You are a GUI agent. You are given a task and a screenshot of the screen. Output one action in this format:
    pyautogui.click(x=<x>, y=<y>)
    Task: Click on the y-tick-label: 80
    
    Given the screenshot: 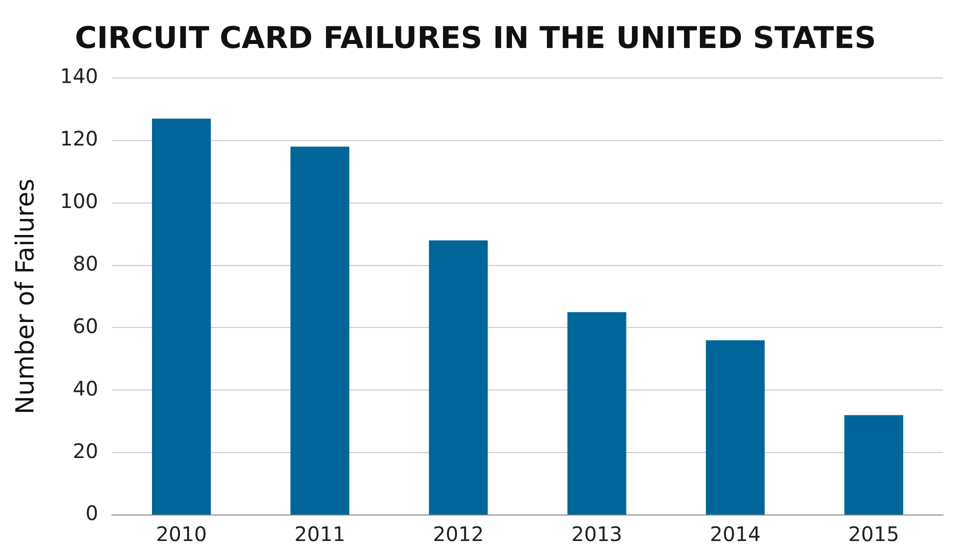 What is the action you would take?
    pyautogui.click(x=85, y=263)
    